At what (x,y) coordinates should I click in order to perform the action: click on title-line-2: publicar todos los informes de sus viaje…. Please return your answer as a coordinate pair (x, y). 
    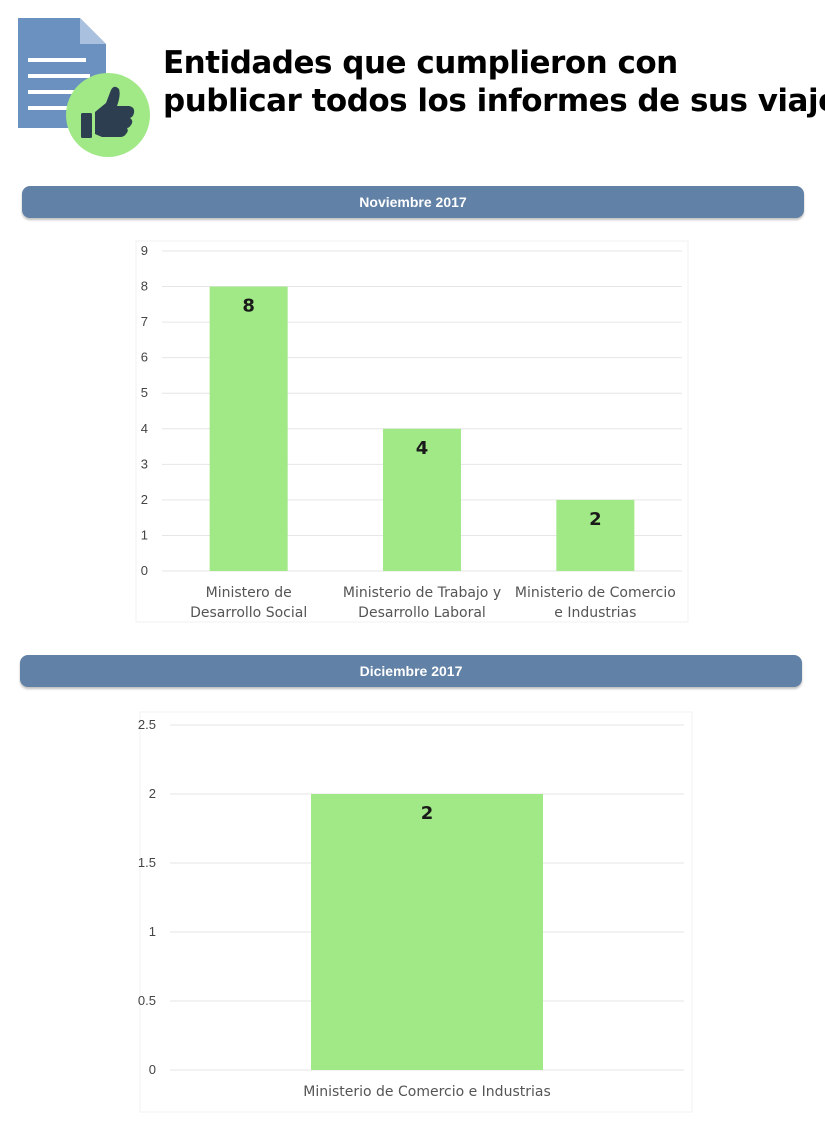
    Looking at the image, I should click on (494, 101).